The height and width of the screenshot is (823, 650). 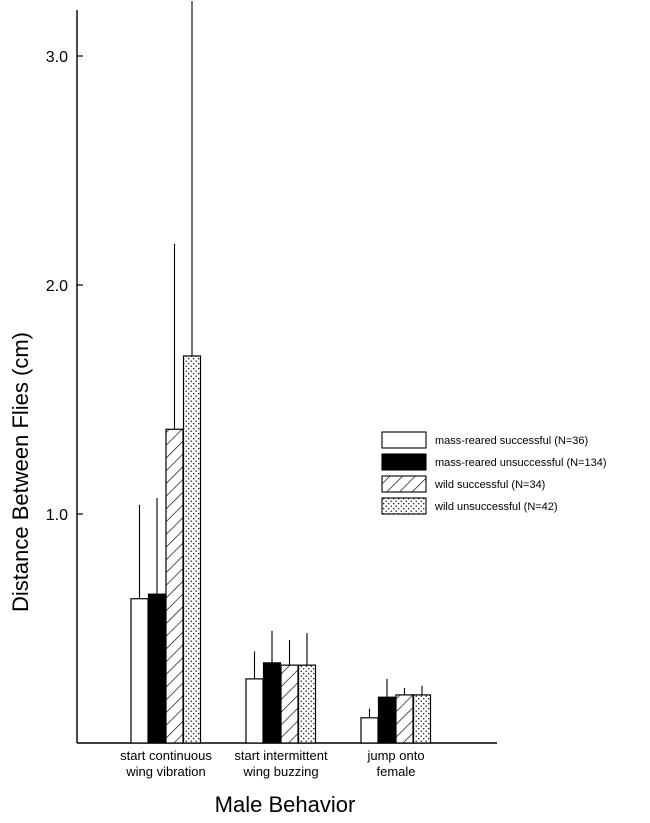 What do you see at coordinates (395, 763) in the screenshot?
I see `category-label: jump onto female` at bounding box center [395, 763].